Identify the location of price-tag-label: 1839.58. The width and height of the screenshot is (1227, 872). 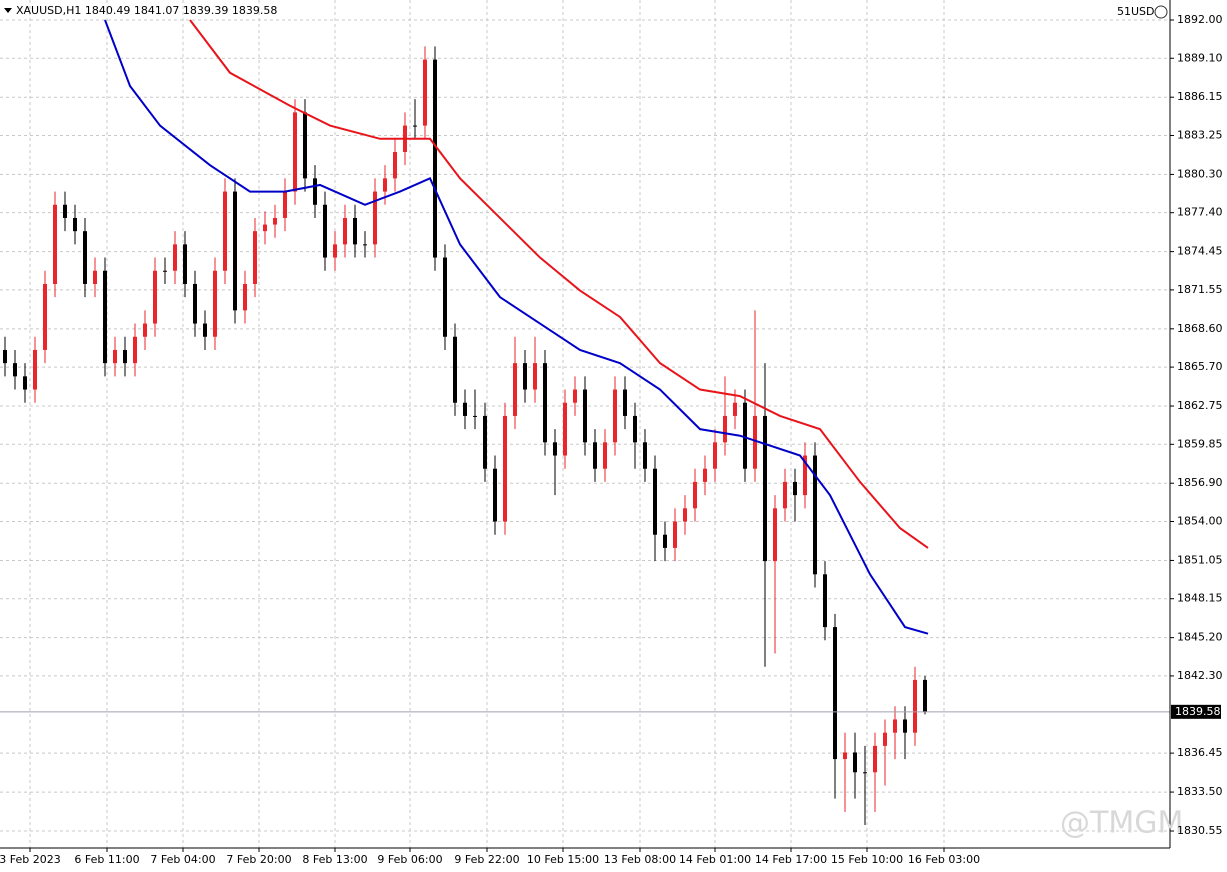
(1198, 711).